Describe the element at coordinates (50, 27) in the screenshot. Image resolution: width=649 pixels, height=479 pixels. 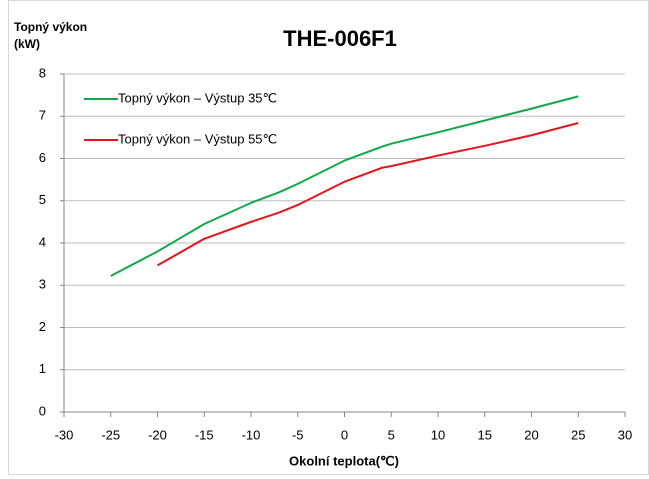
I see `y-axis-label: Topný výkon` at that location.